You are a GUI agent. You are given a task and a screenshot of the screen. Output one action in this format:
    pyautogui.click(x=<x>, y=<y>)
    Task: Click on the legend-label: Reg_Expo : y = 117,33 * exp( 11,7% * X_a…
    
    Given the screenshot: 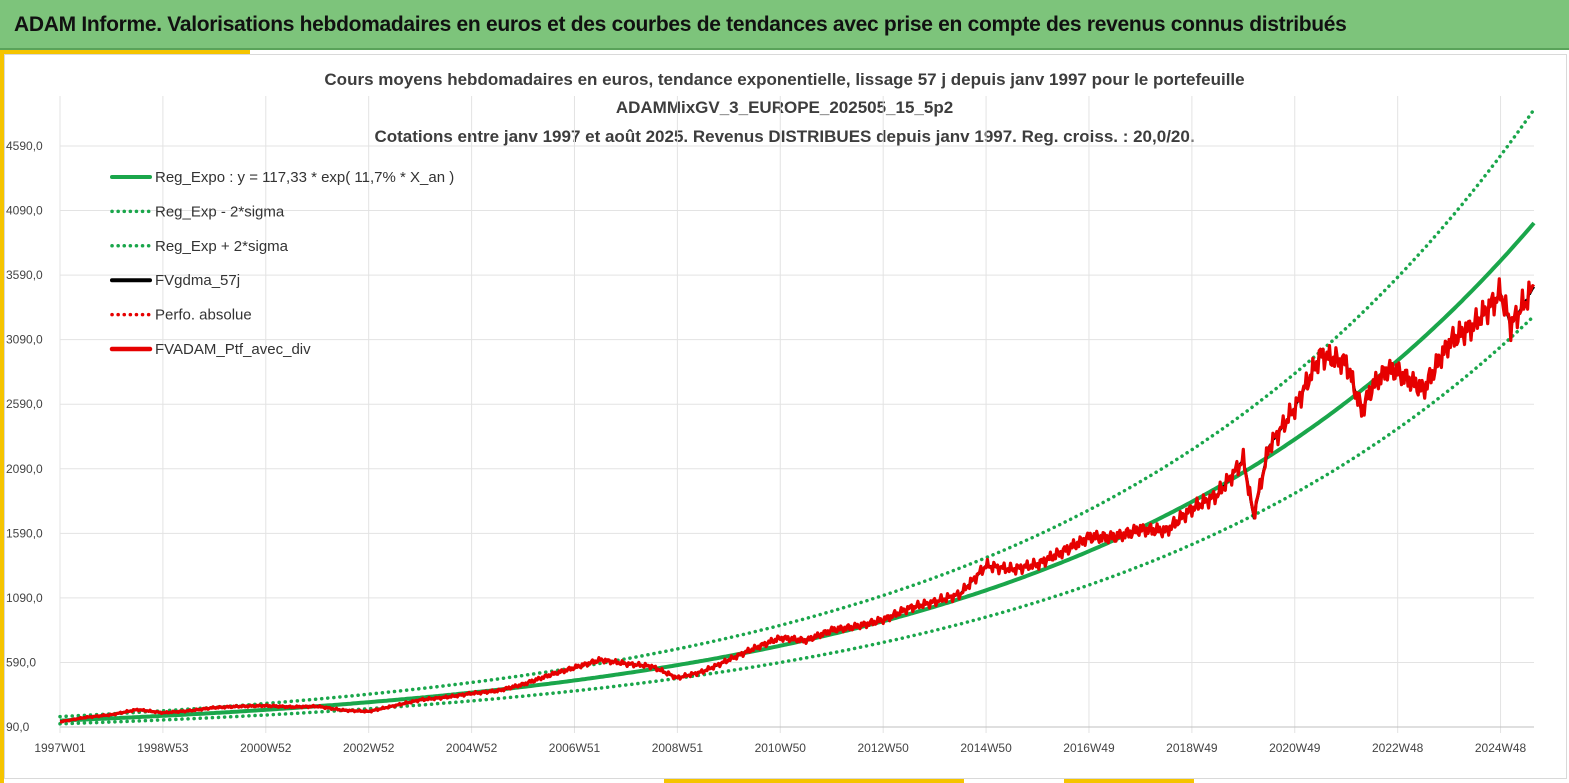 What is the action you would take?
    pyautogui.click(x=304, y=177)
    